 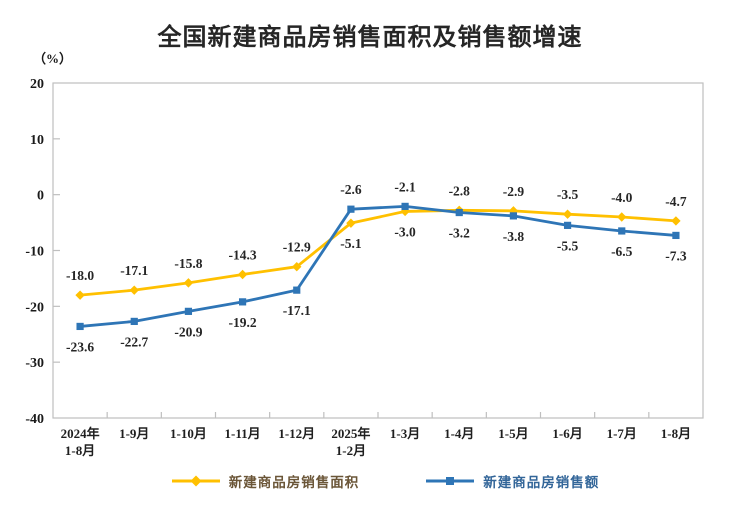 I want to click on x-tick-label: 2024年, so click(x=80, y=433).